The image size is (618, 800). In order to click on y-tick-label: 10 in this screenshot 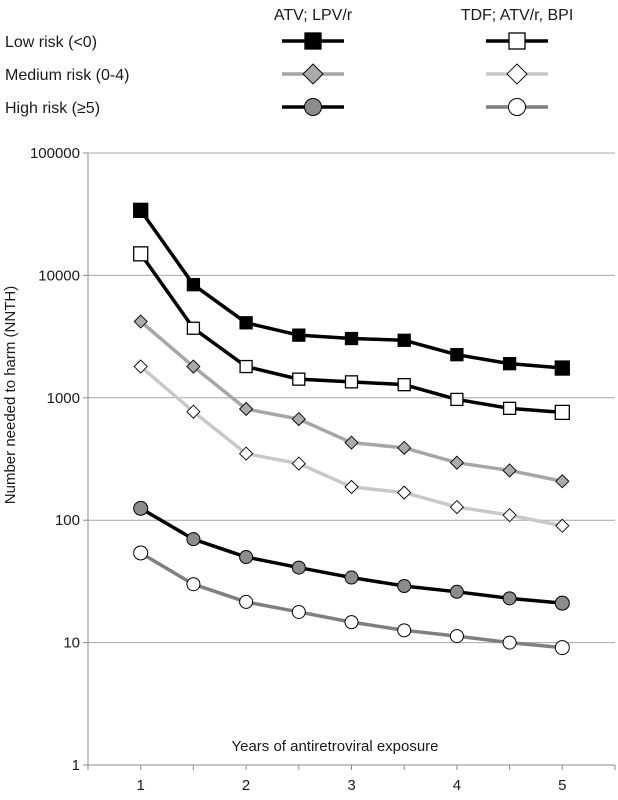, I will do `click(71, 643)`.